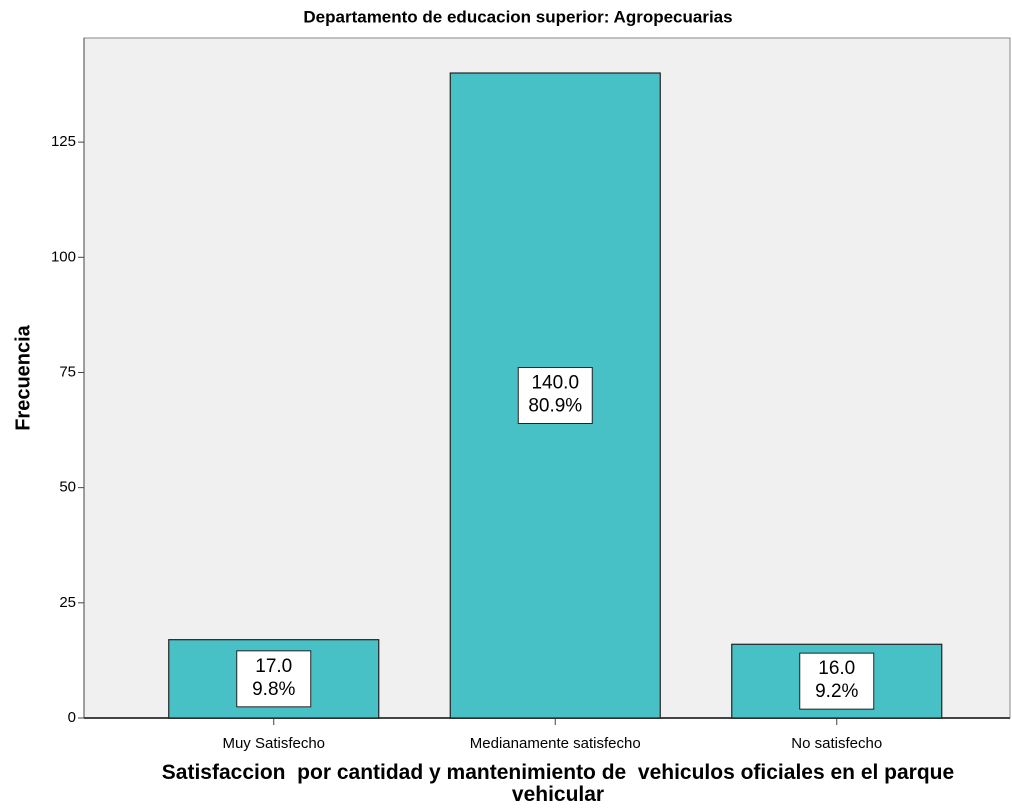  I want to click on y-tick-label: 0, so click(72, 717).